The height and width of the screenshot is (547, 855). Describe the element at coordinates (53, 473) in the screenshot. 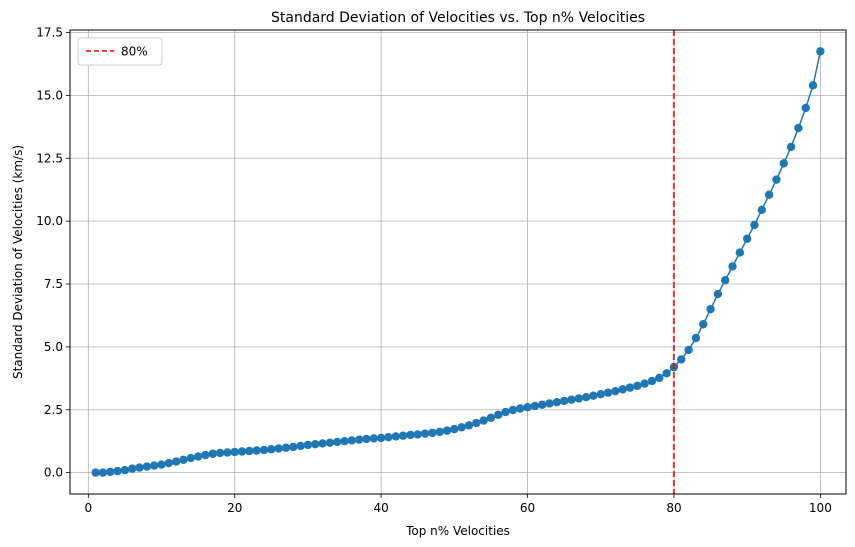

I see `y-tick-label: 0.0` at that location.